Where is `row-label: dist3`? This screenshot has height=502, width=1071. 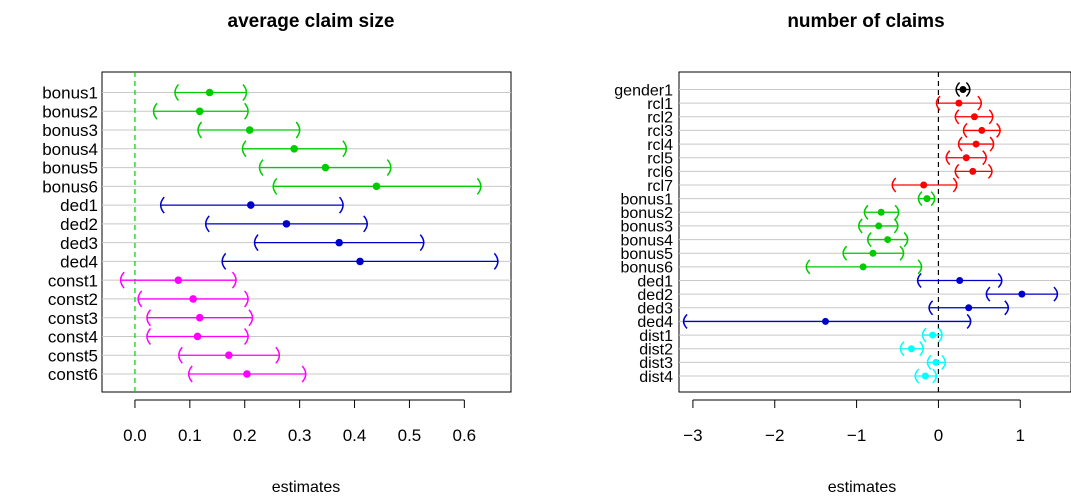 row-label: dist3 is located at coordinates (656, 363).